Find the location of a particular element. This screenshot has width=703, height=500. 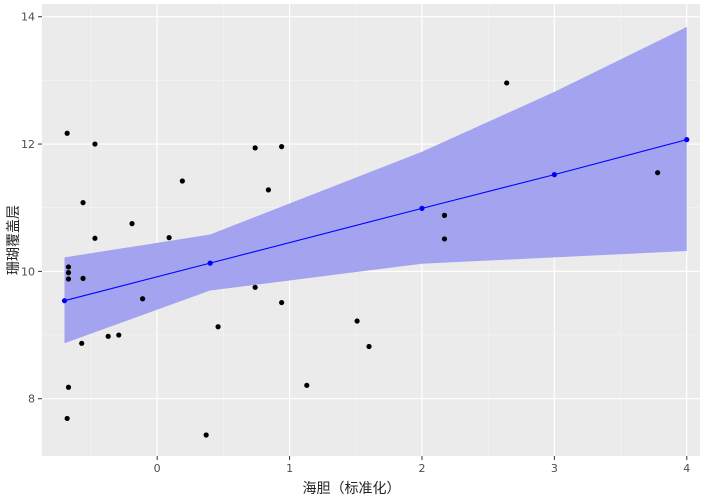

x-axis-label: 海胆（标准化） is located at coordinates (351, 489).